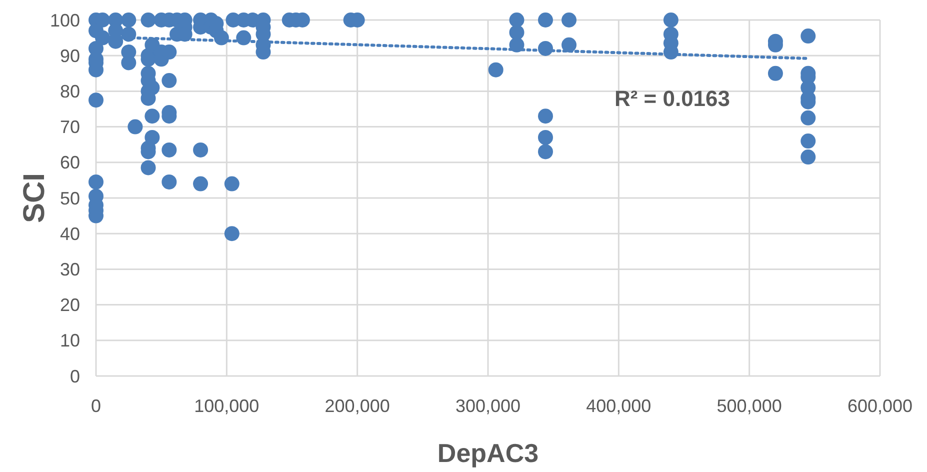 The width and height of the screenshot is (927, 472). I want to click on y-tick-label: 60, so click(70, 162).